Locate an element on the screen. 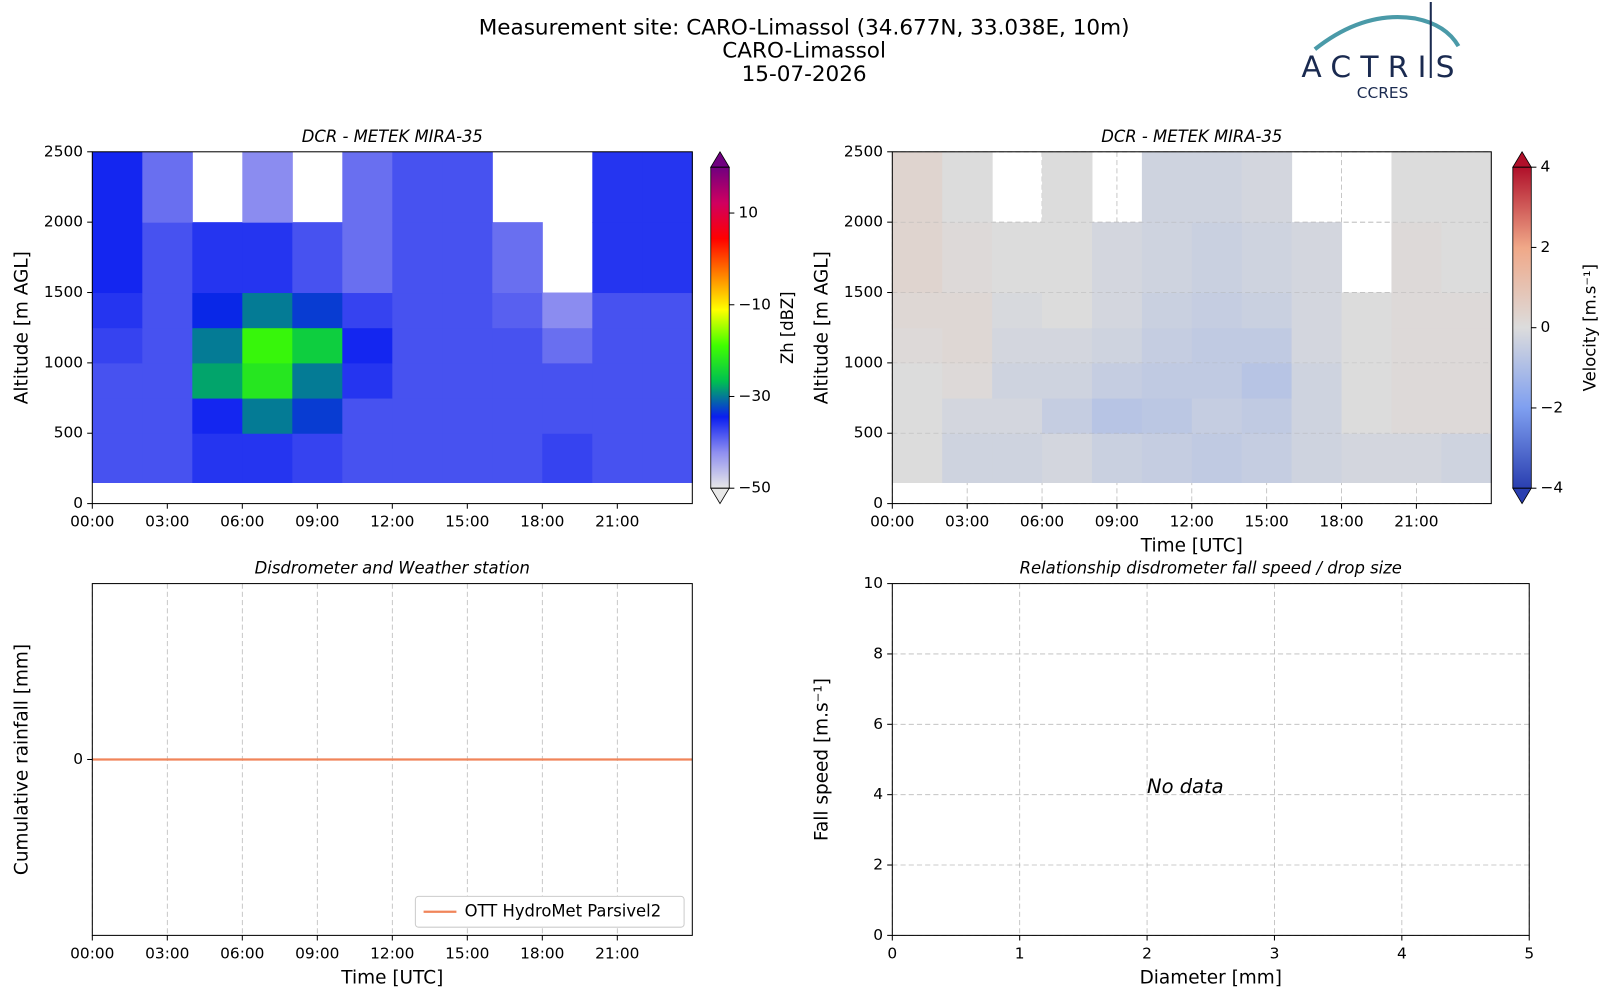 The width and height of the screenshot is (1600, 1000). x-tick-label: 15:00 is located at coordinates (467, 522).